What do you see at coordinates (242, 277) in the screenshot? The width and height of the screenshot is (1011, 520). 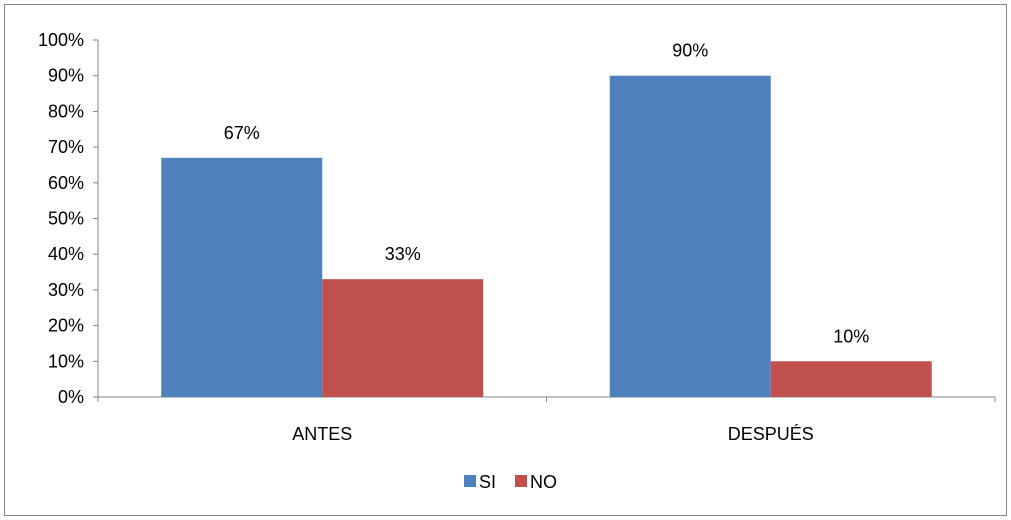 I see `bar-si-antes` at bounding box center [242, 277].